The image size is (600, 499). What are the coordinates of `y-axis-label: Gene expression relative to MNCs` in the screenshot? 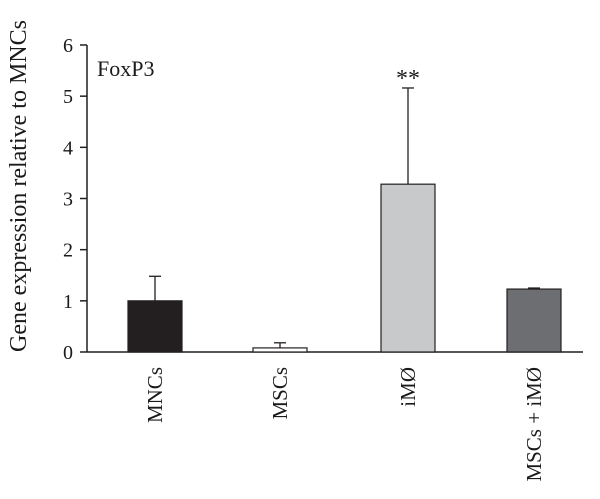 It's located at (19, 186).